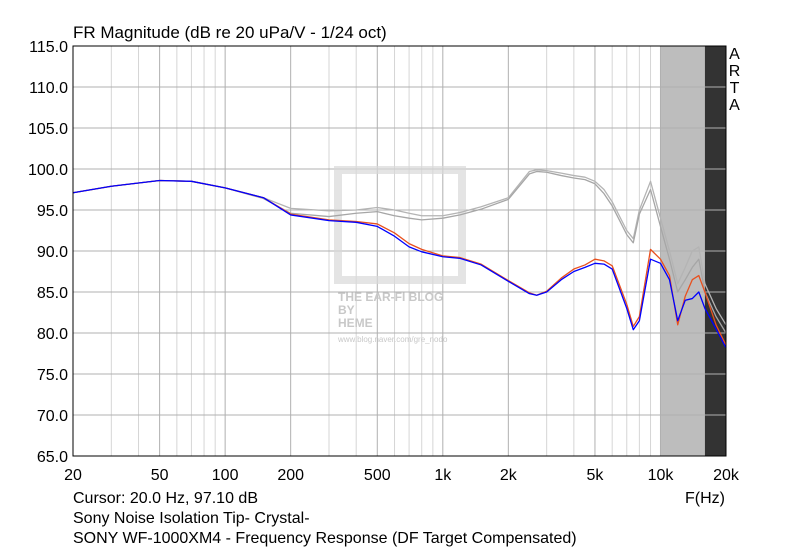  What do you see at coordinates (52, 457) in the screenshot?
I see `y-tick-label: 65.0` at bounding box center [52, 457].